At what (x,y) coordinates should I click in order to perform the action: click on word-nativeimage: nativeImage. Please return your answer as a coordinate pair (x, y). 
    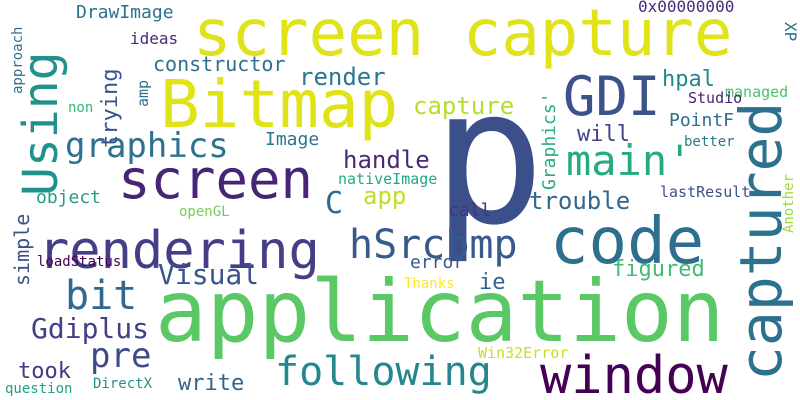
    Looking at the image, I should click on (387, 179).